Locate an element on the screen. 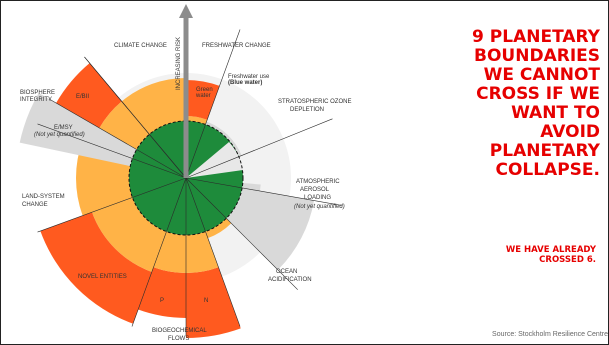 Image resolution: width=609 pixels, height=345 pixels. wedge-novel-entities is located at coordinates (96, 268).